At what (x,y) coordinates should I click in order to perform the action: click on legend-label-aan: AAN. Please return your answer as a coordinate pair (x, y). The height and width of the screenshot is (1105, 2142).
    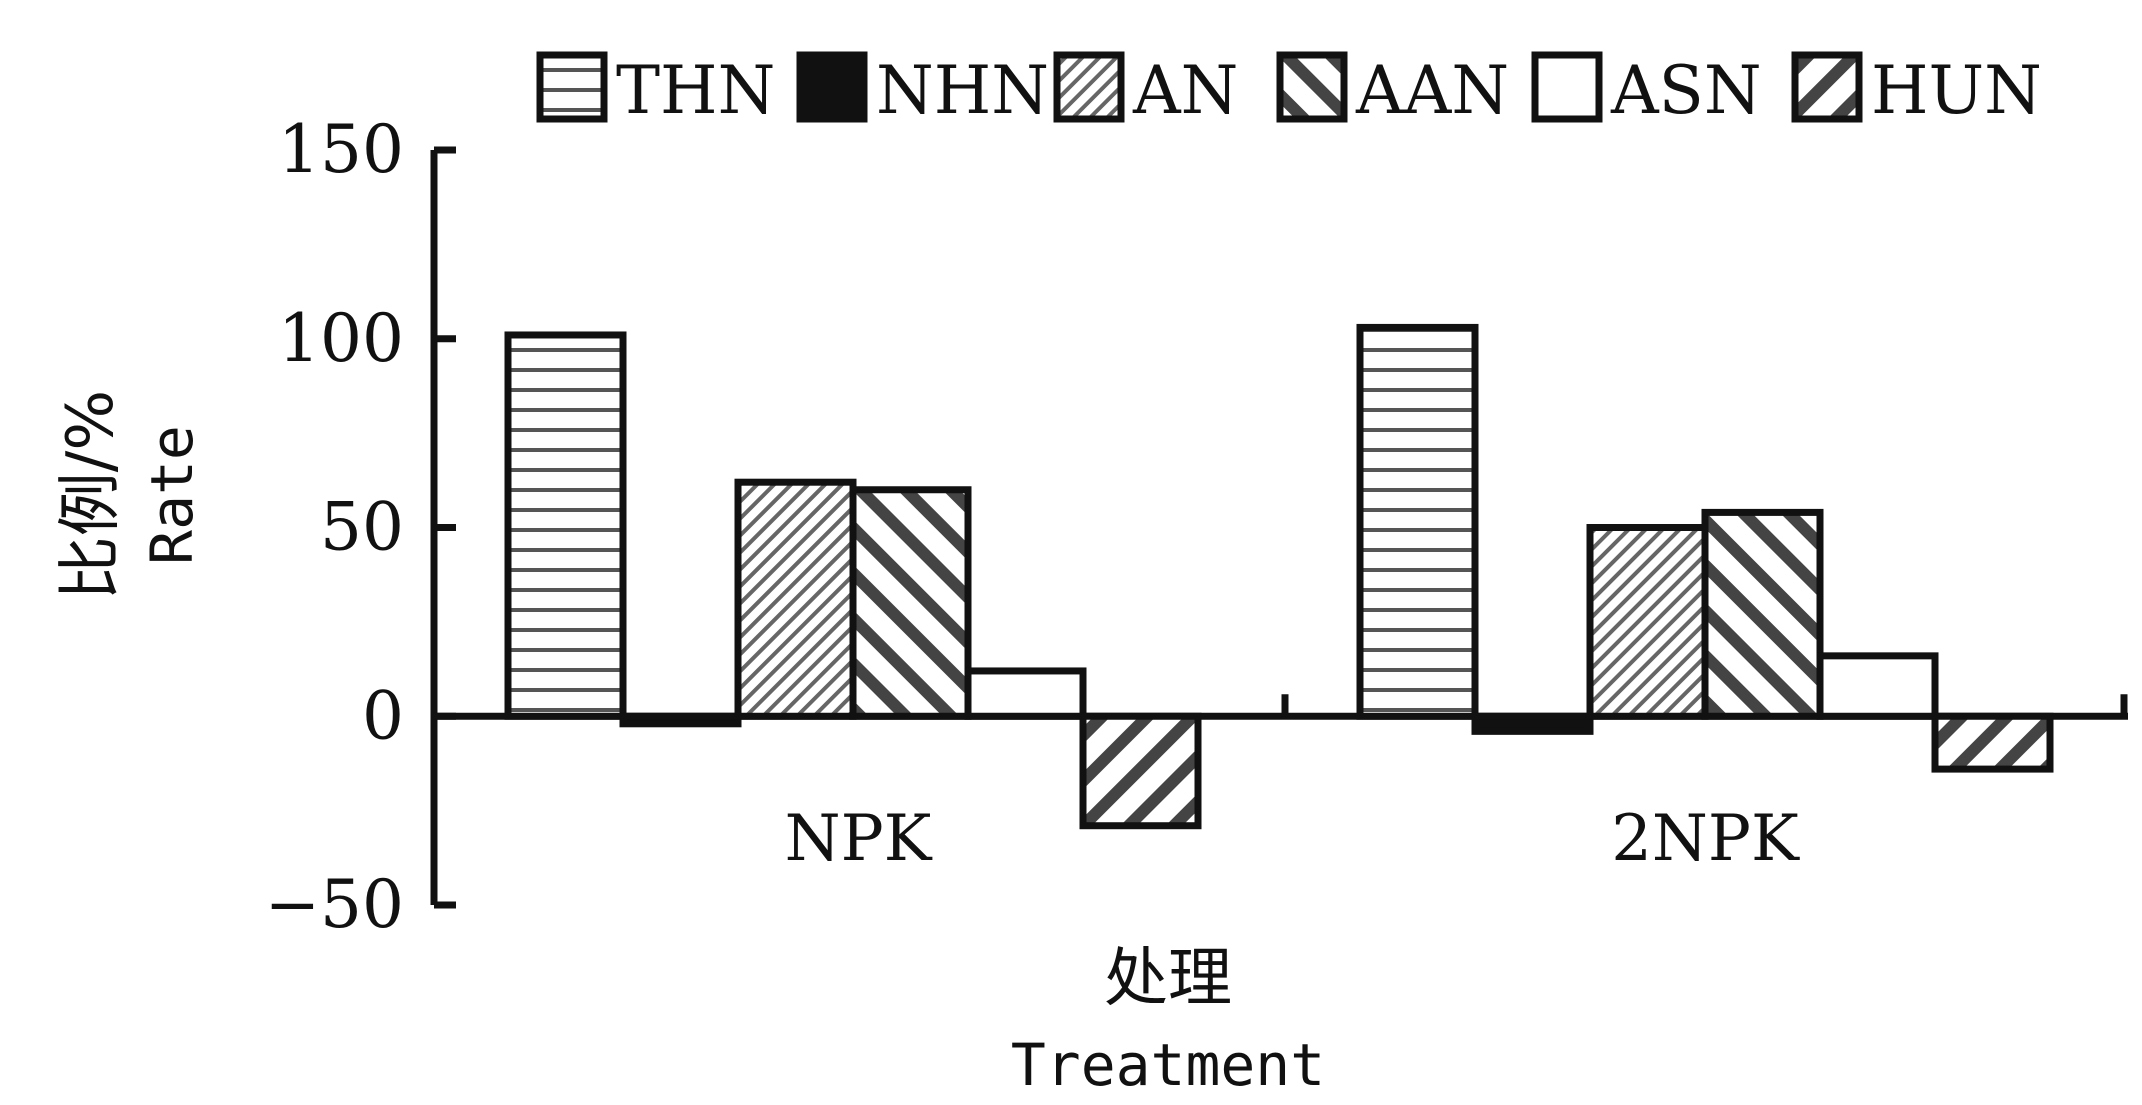
    Looking at the image, I should click on (1432, 90).